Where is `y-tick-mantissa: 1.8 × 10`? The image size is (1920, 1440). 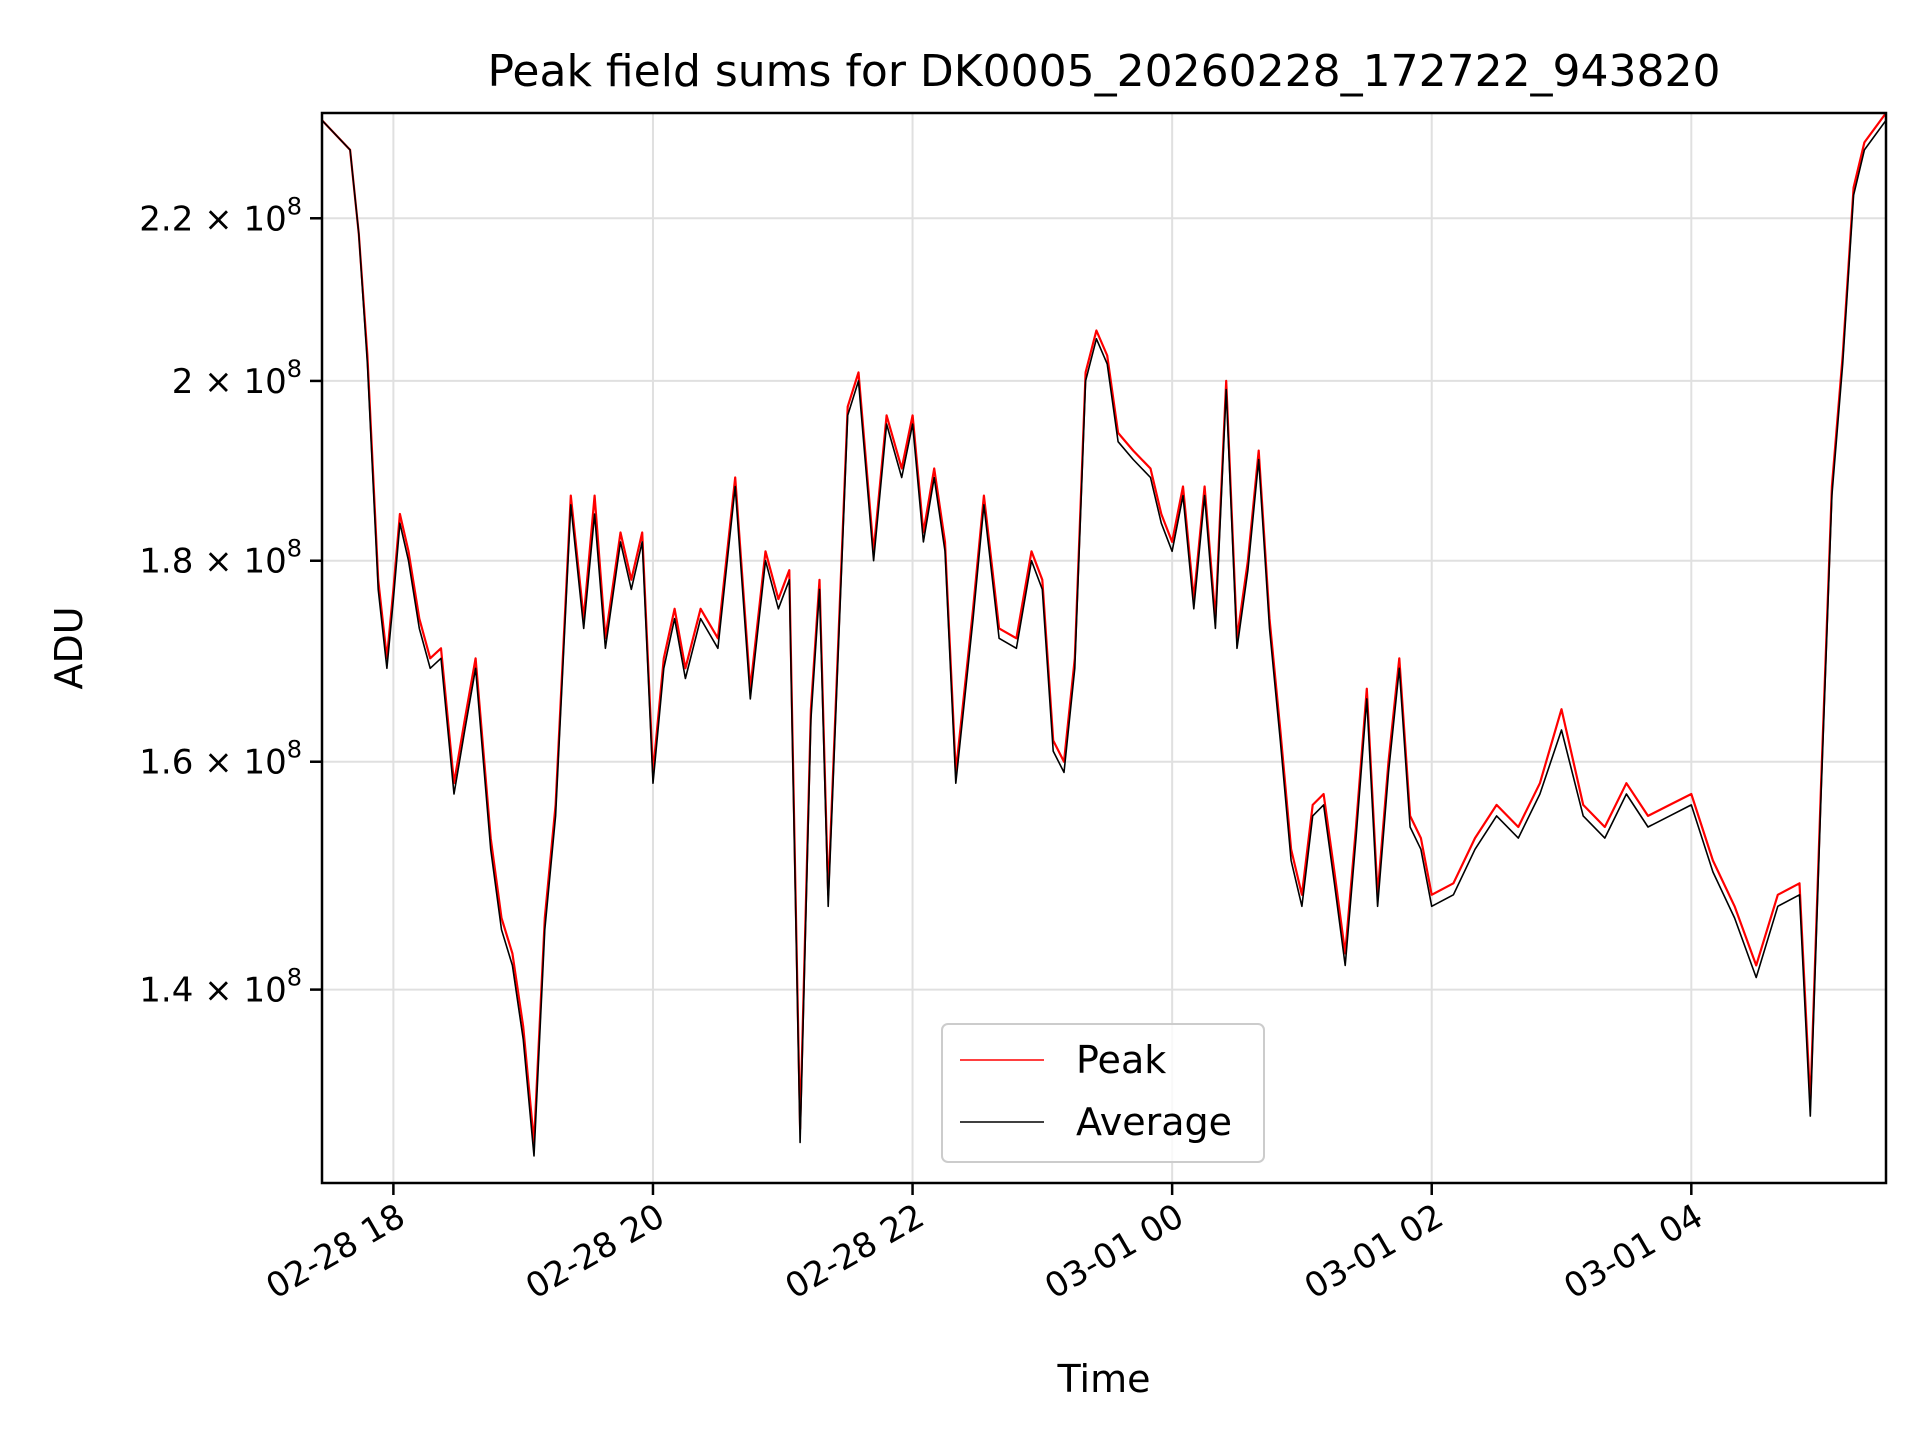 y-tick-mantissa: 1.8 × 10 is located at coordinates (212, 562).